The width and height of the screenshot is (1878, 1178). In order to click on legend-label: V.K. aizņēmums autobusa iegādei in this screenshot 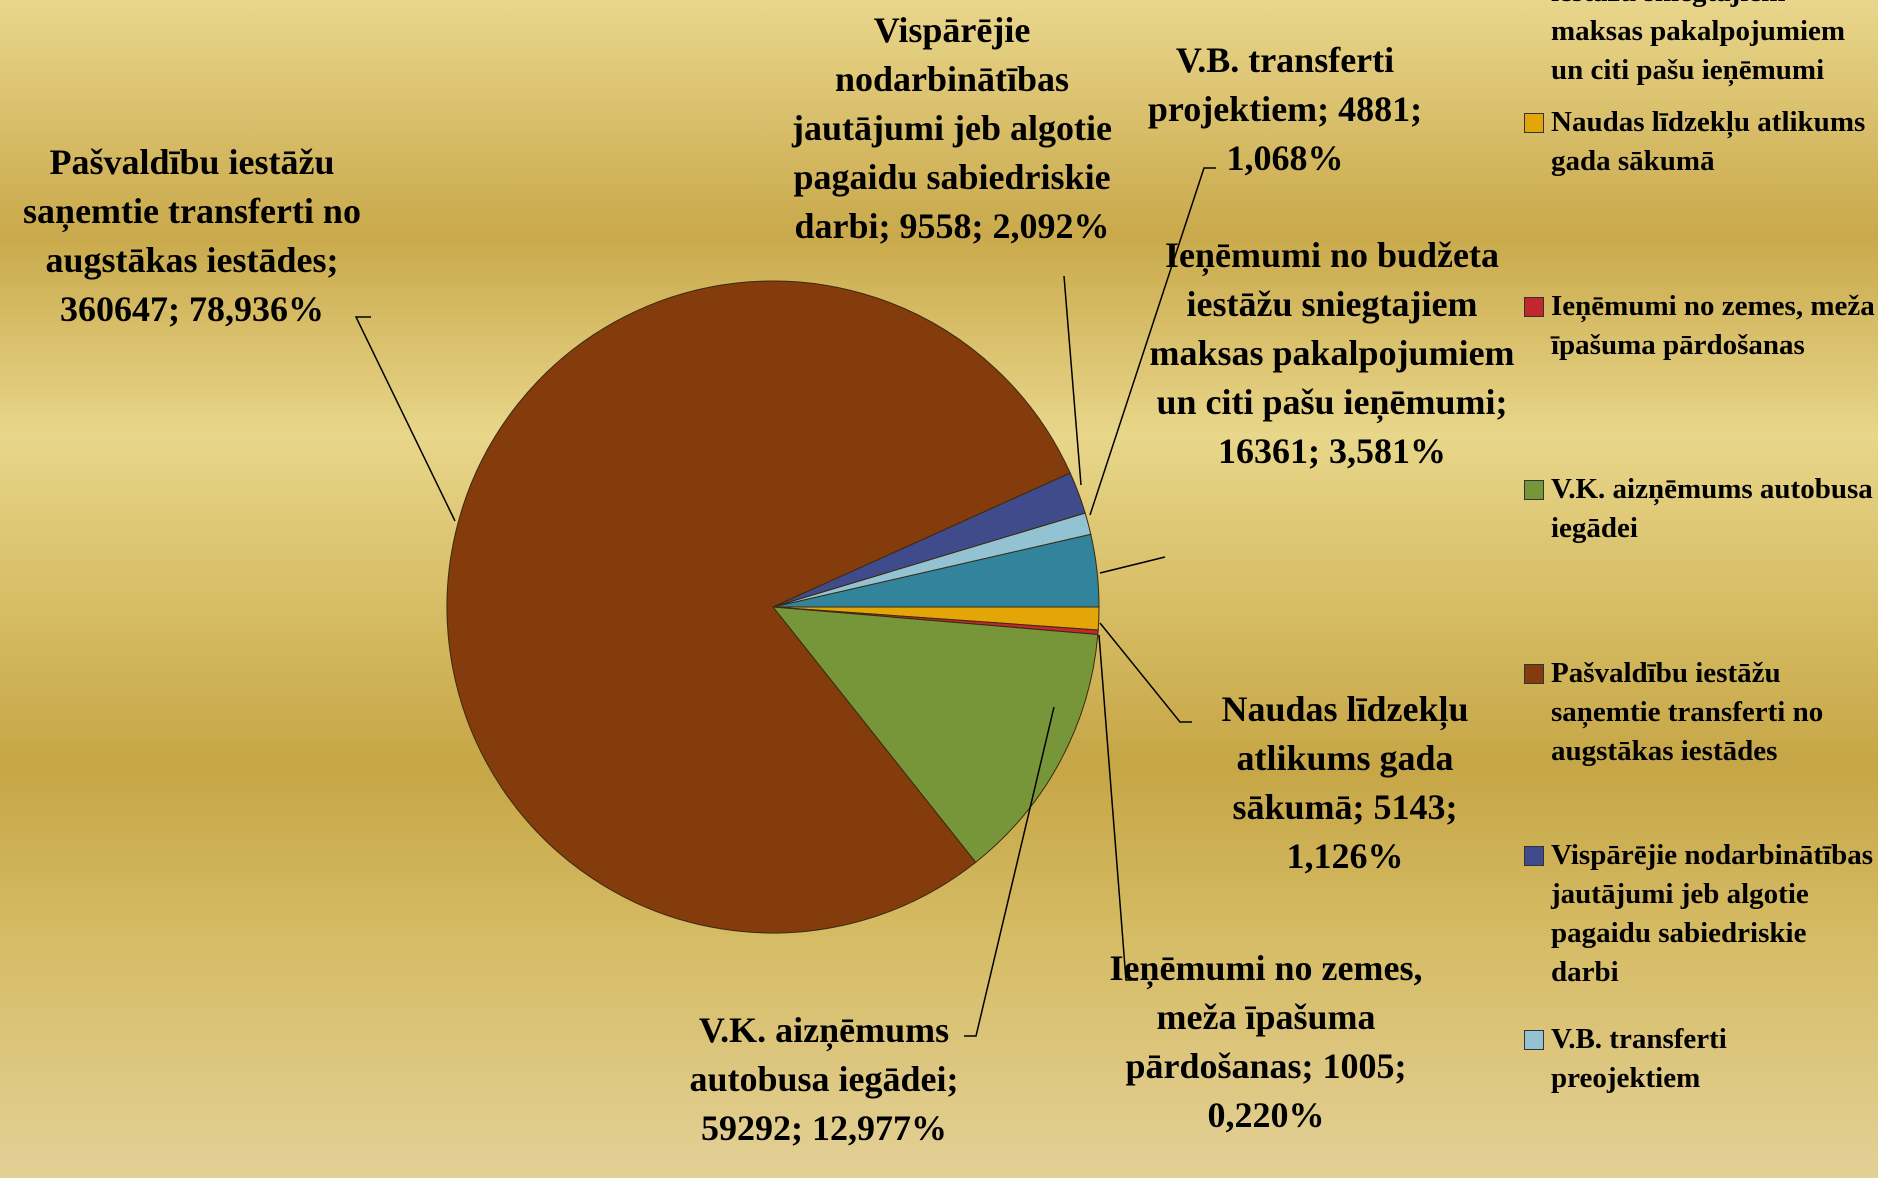, I will do `click(1712, 508)`.